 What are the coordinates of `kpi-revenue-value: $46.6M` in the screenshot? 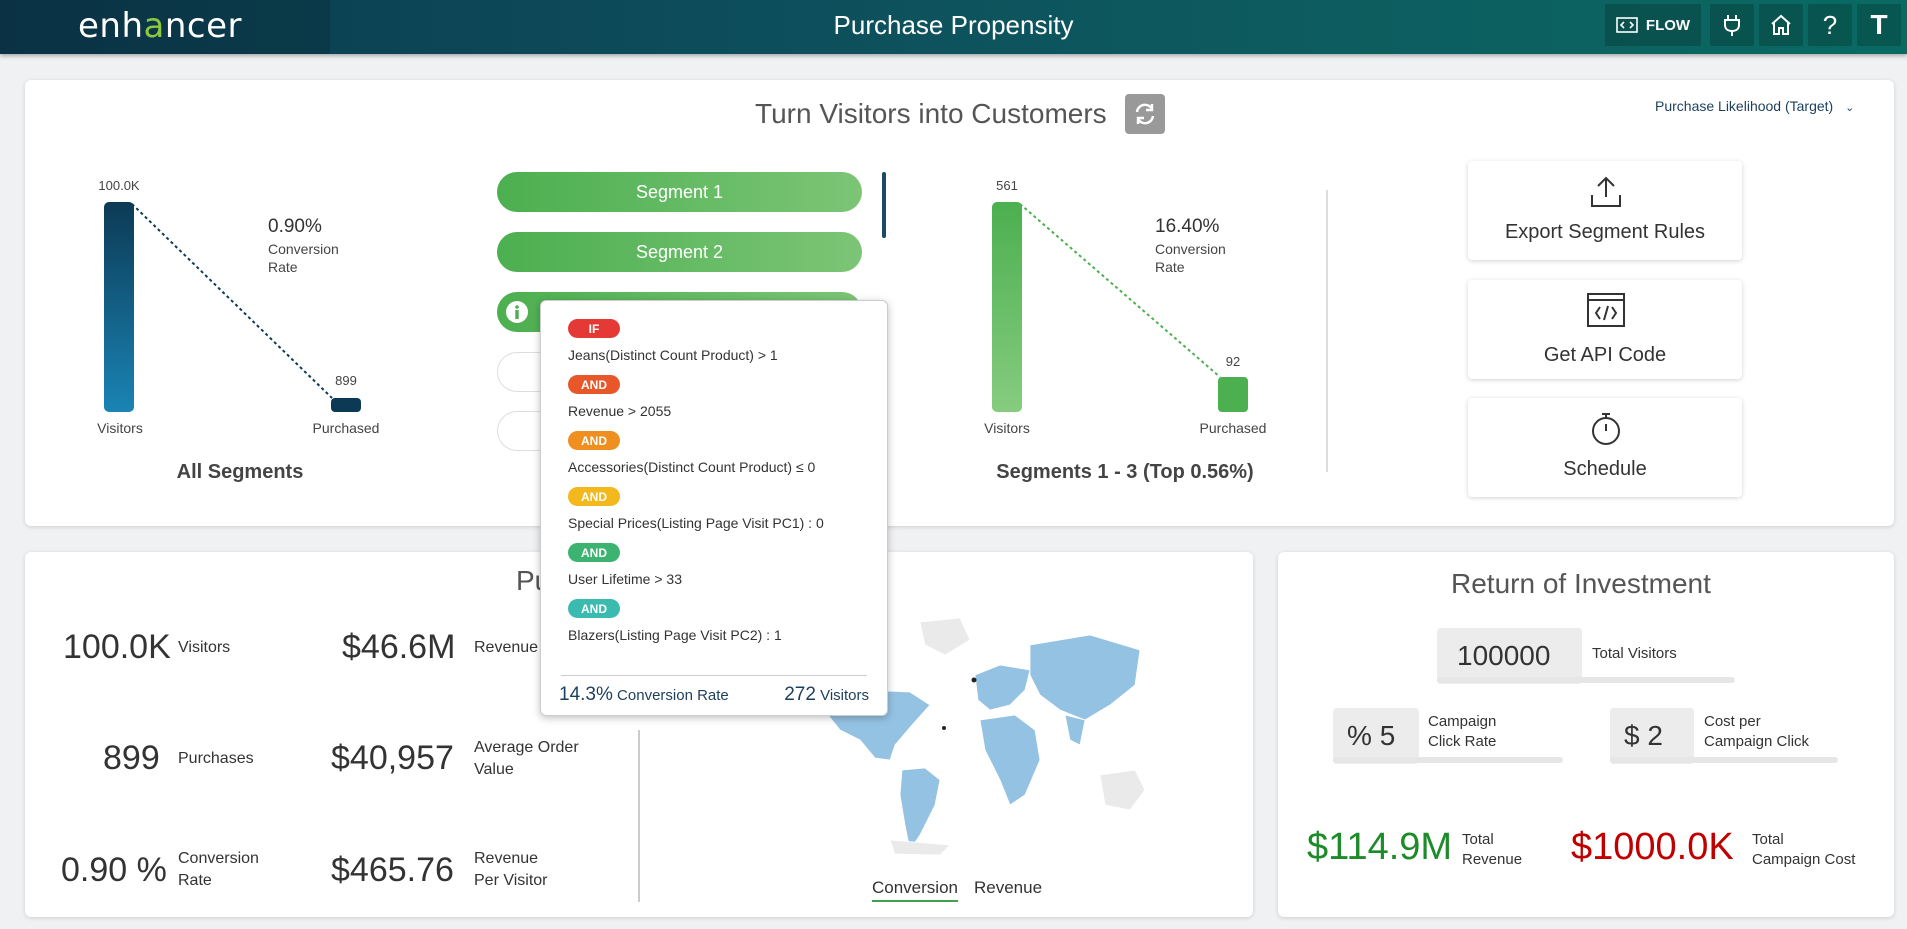 It's located at (399, 647).